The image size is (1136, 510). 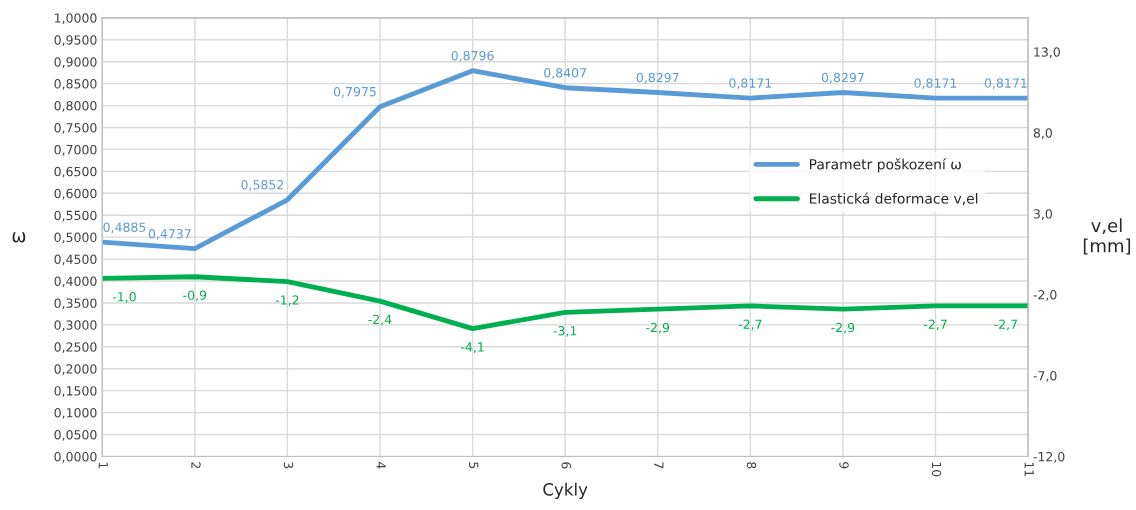 What do you see at coordinates (75, 457) in the screenshot?
I see `y-tick-label: 0,0000` at bounding box center [75, 457].